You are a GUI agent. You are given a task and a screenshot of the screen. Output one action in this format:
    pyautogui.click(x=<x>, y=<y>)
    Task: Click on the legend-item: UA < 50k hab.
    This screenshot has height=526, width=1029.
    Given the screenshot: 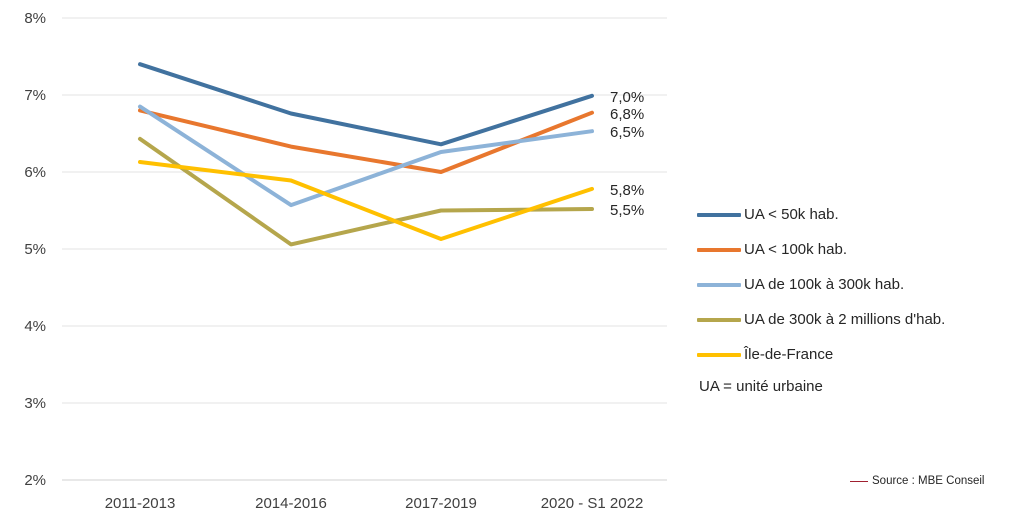 What is the action you would take?
    pyautogui.click(x=821, y=215)
    